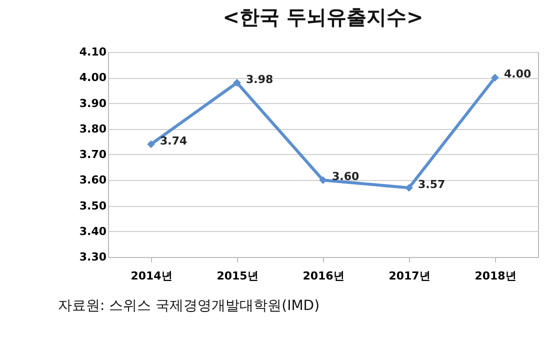  Describe the element at coordinates (409, 276) in the screenshot. I see `x-tick-label: 2017년` at that location.